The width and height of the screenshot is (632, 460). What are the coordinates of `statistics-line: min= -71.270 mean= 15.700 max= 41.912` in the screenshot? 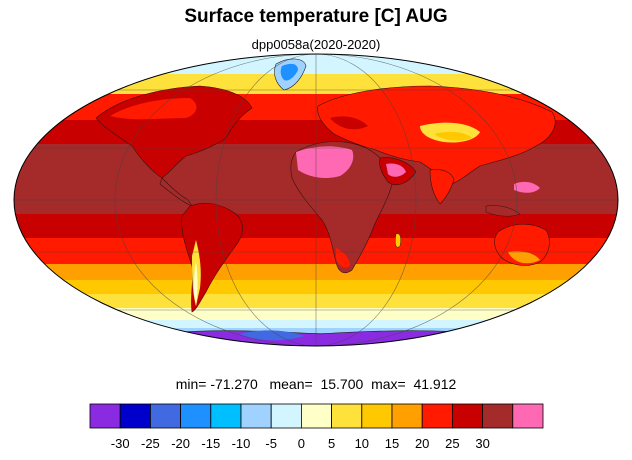 It's located at (316, 384).